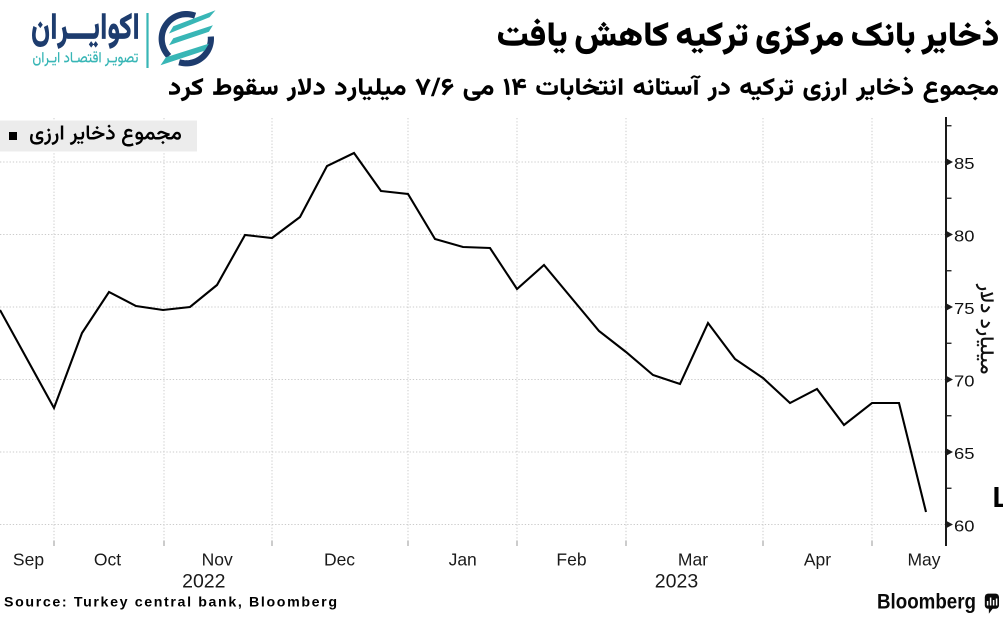 The height and width of the screenshot is (620, 1003). Describe the element at coordinates (203, 582) in the screenshot. I see `svg-text: 2022` at that location.